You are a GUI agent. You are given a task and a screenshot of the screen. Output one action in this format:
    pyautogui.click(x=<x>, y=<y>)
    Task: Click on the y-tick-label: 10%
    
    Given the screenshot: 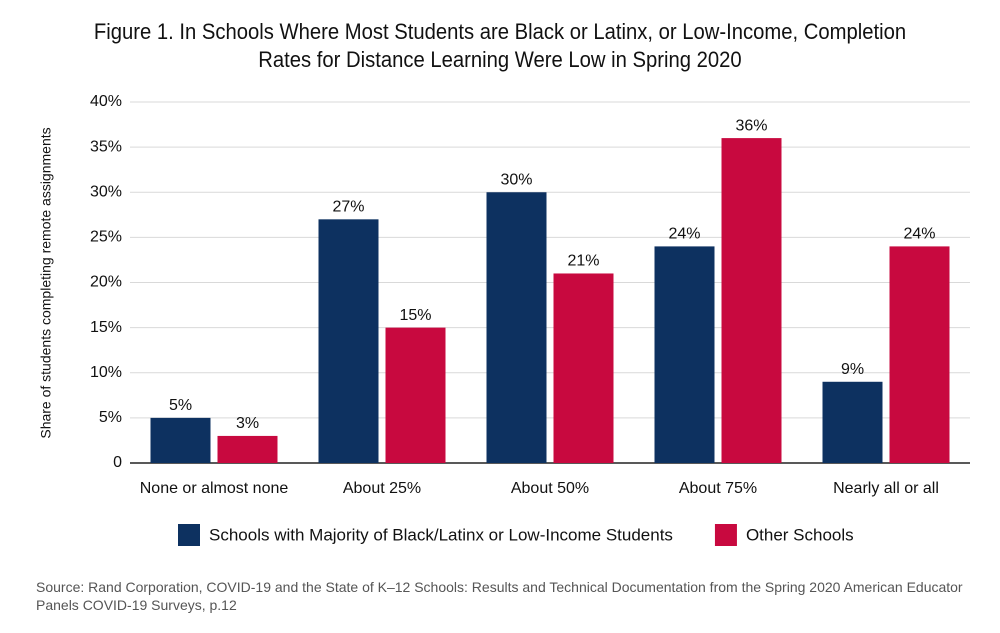 What is the action you would take?
    pyautogui.click(x=106, y=372)
    